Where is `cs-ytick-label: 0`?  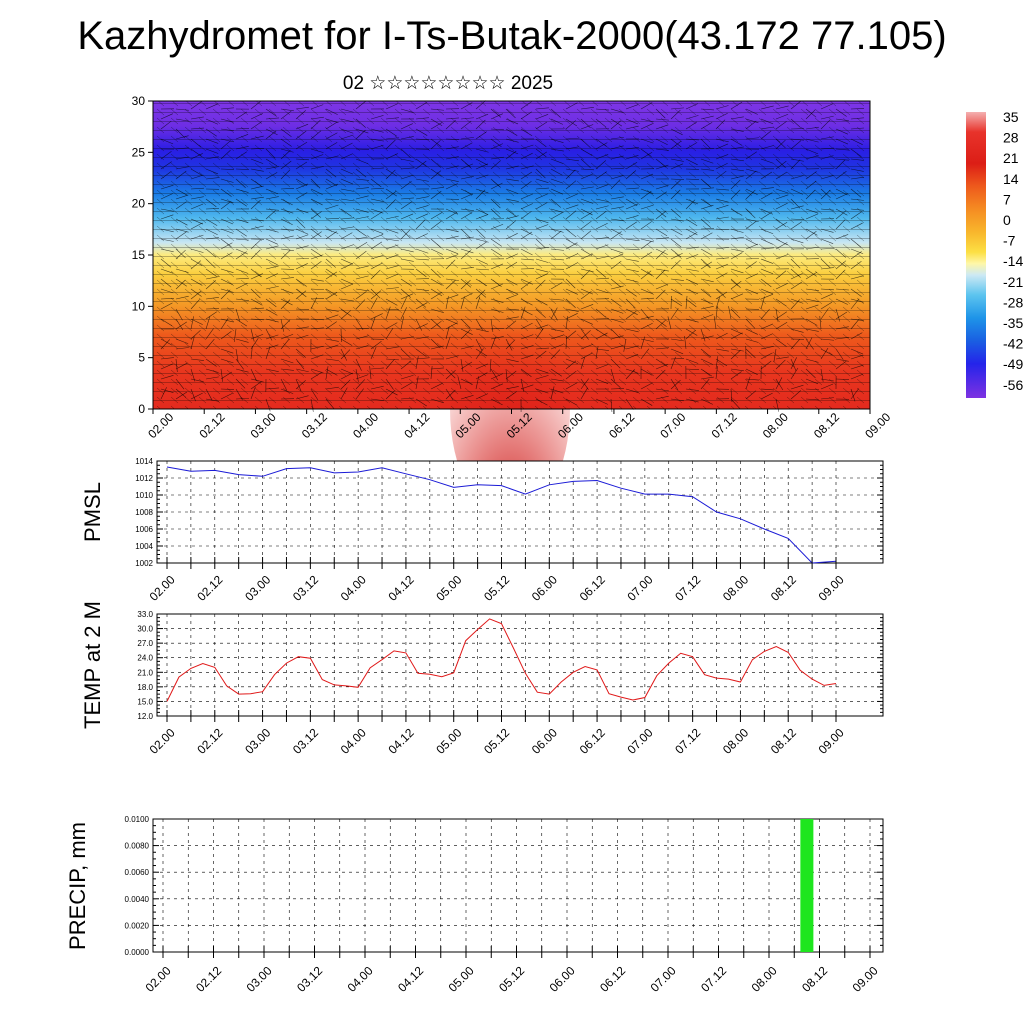 cs-ytick-label: 0 is located at coordinates (141, 409).